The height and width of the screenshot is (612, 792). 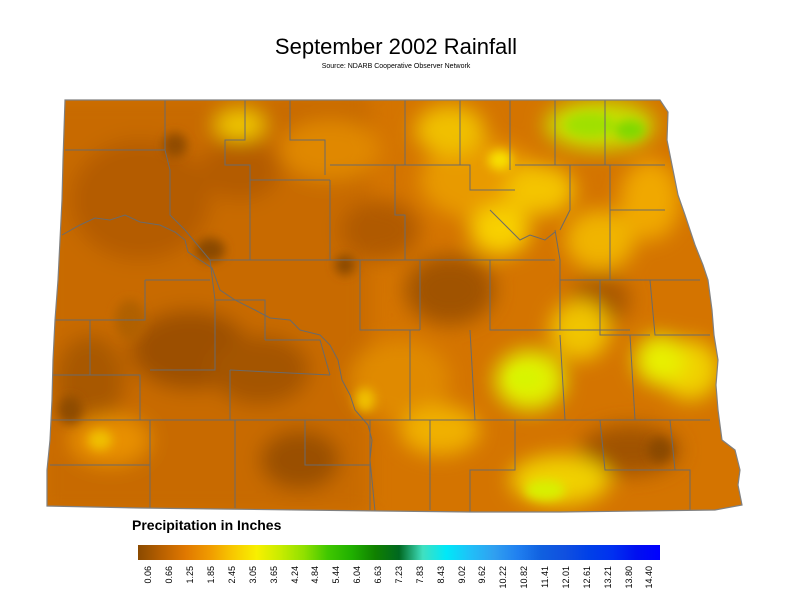 What do you see at coordinates (315, 575) in the screenshot?
I see `legend-tick-text: 4.84` at bounding box center [315, 575].